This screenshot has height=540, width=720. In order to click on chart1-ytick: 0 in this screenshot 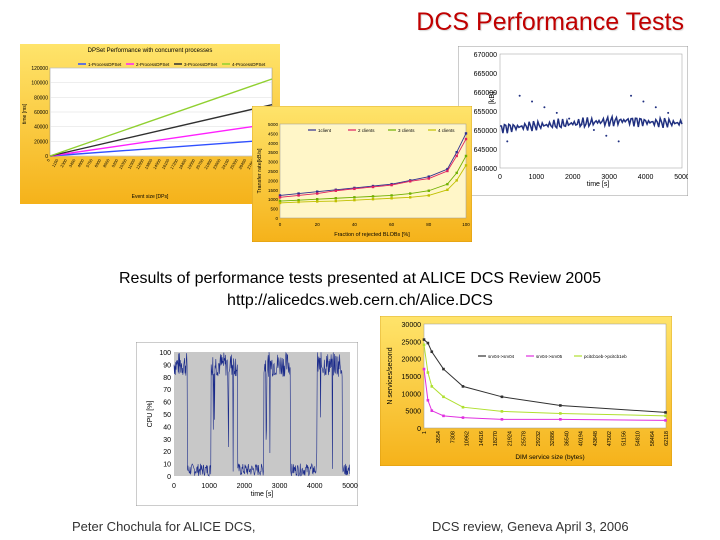, I will do `click(46, 157)`.